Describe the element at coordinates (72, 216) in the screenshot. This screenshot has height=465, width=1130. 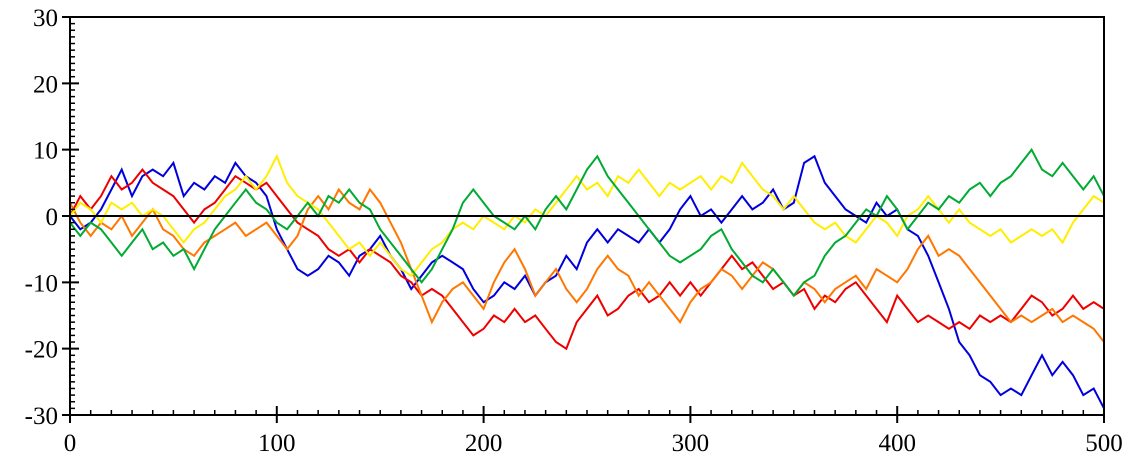
I see `y-minor-ticks` at that location.